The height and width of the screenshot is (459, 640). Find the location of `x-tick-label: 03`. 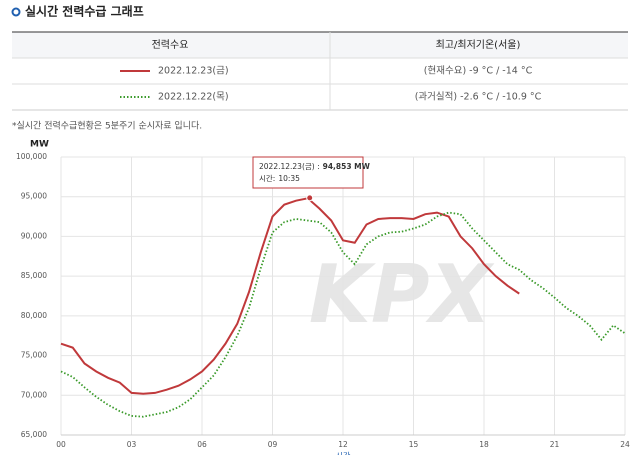

x-tick-label: 03 is located at coordinates (132, 444).